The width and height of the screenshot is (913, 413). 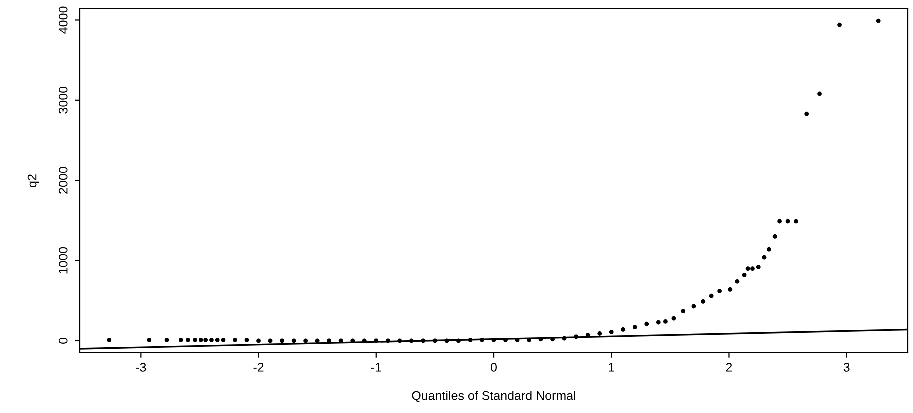 I want to click on x-tick-label: -3, so click(x=141, y=367).